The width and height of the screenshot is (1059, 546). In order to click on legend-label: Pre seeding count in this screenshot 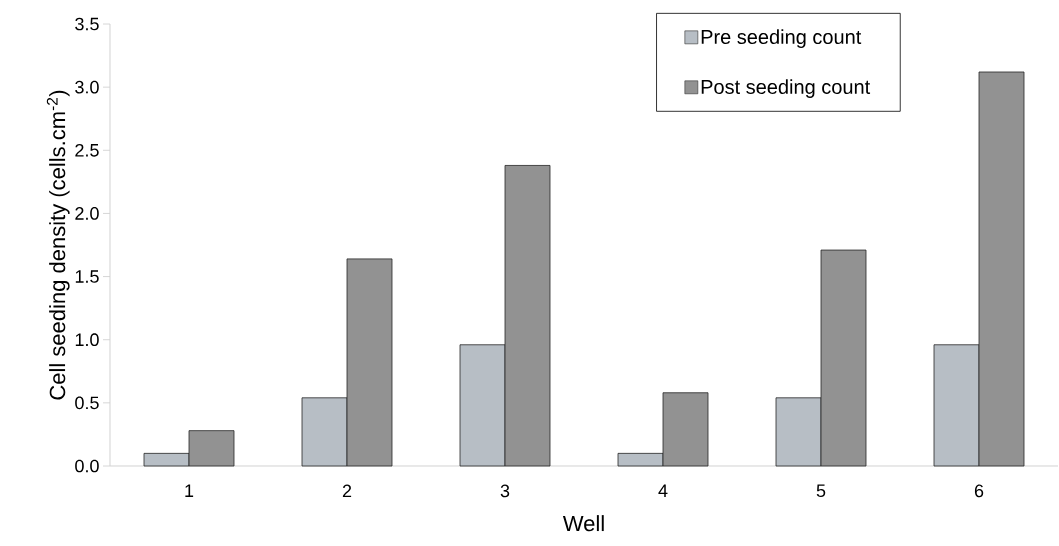, I will do `click(781, 38)`.